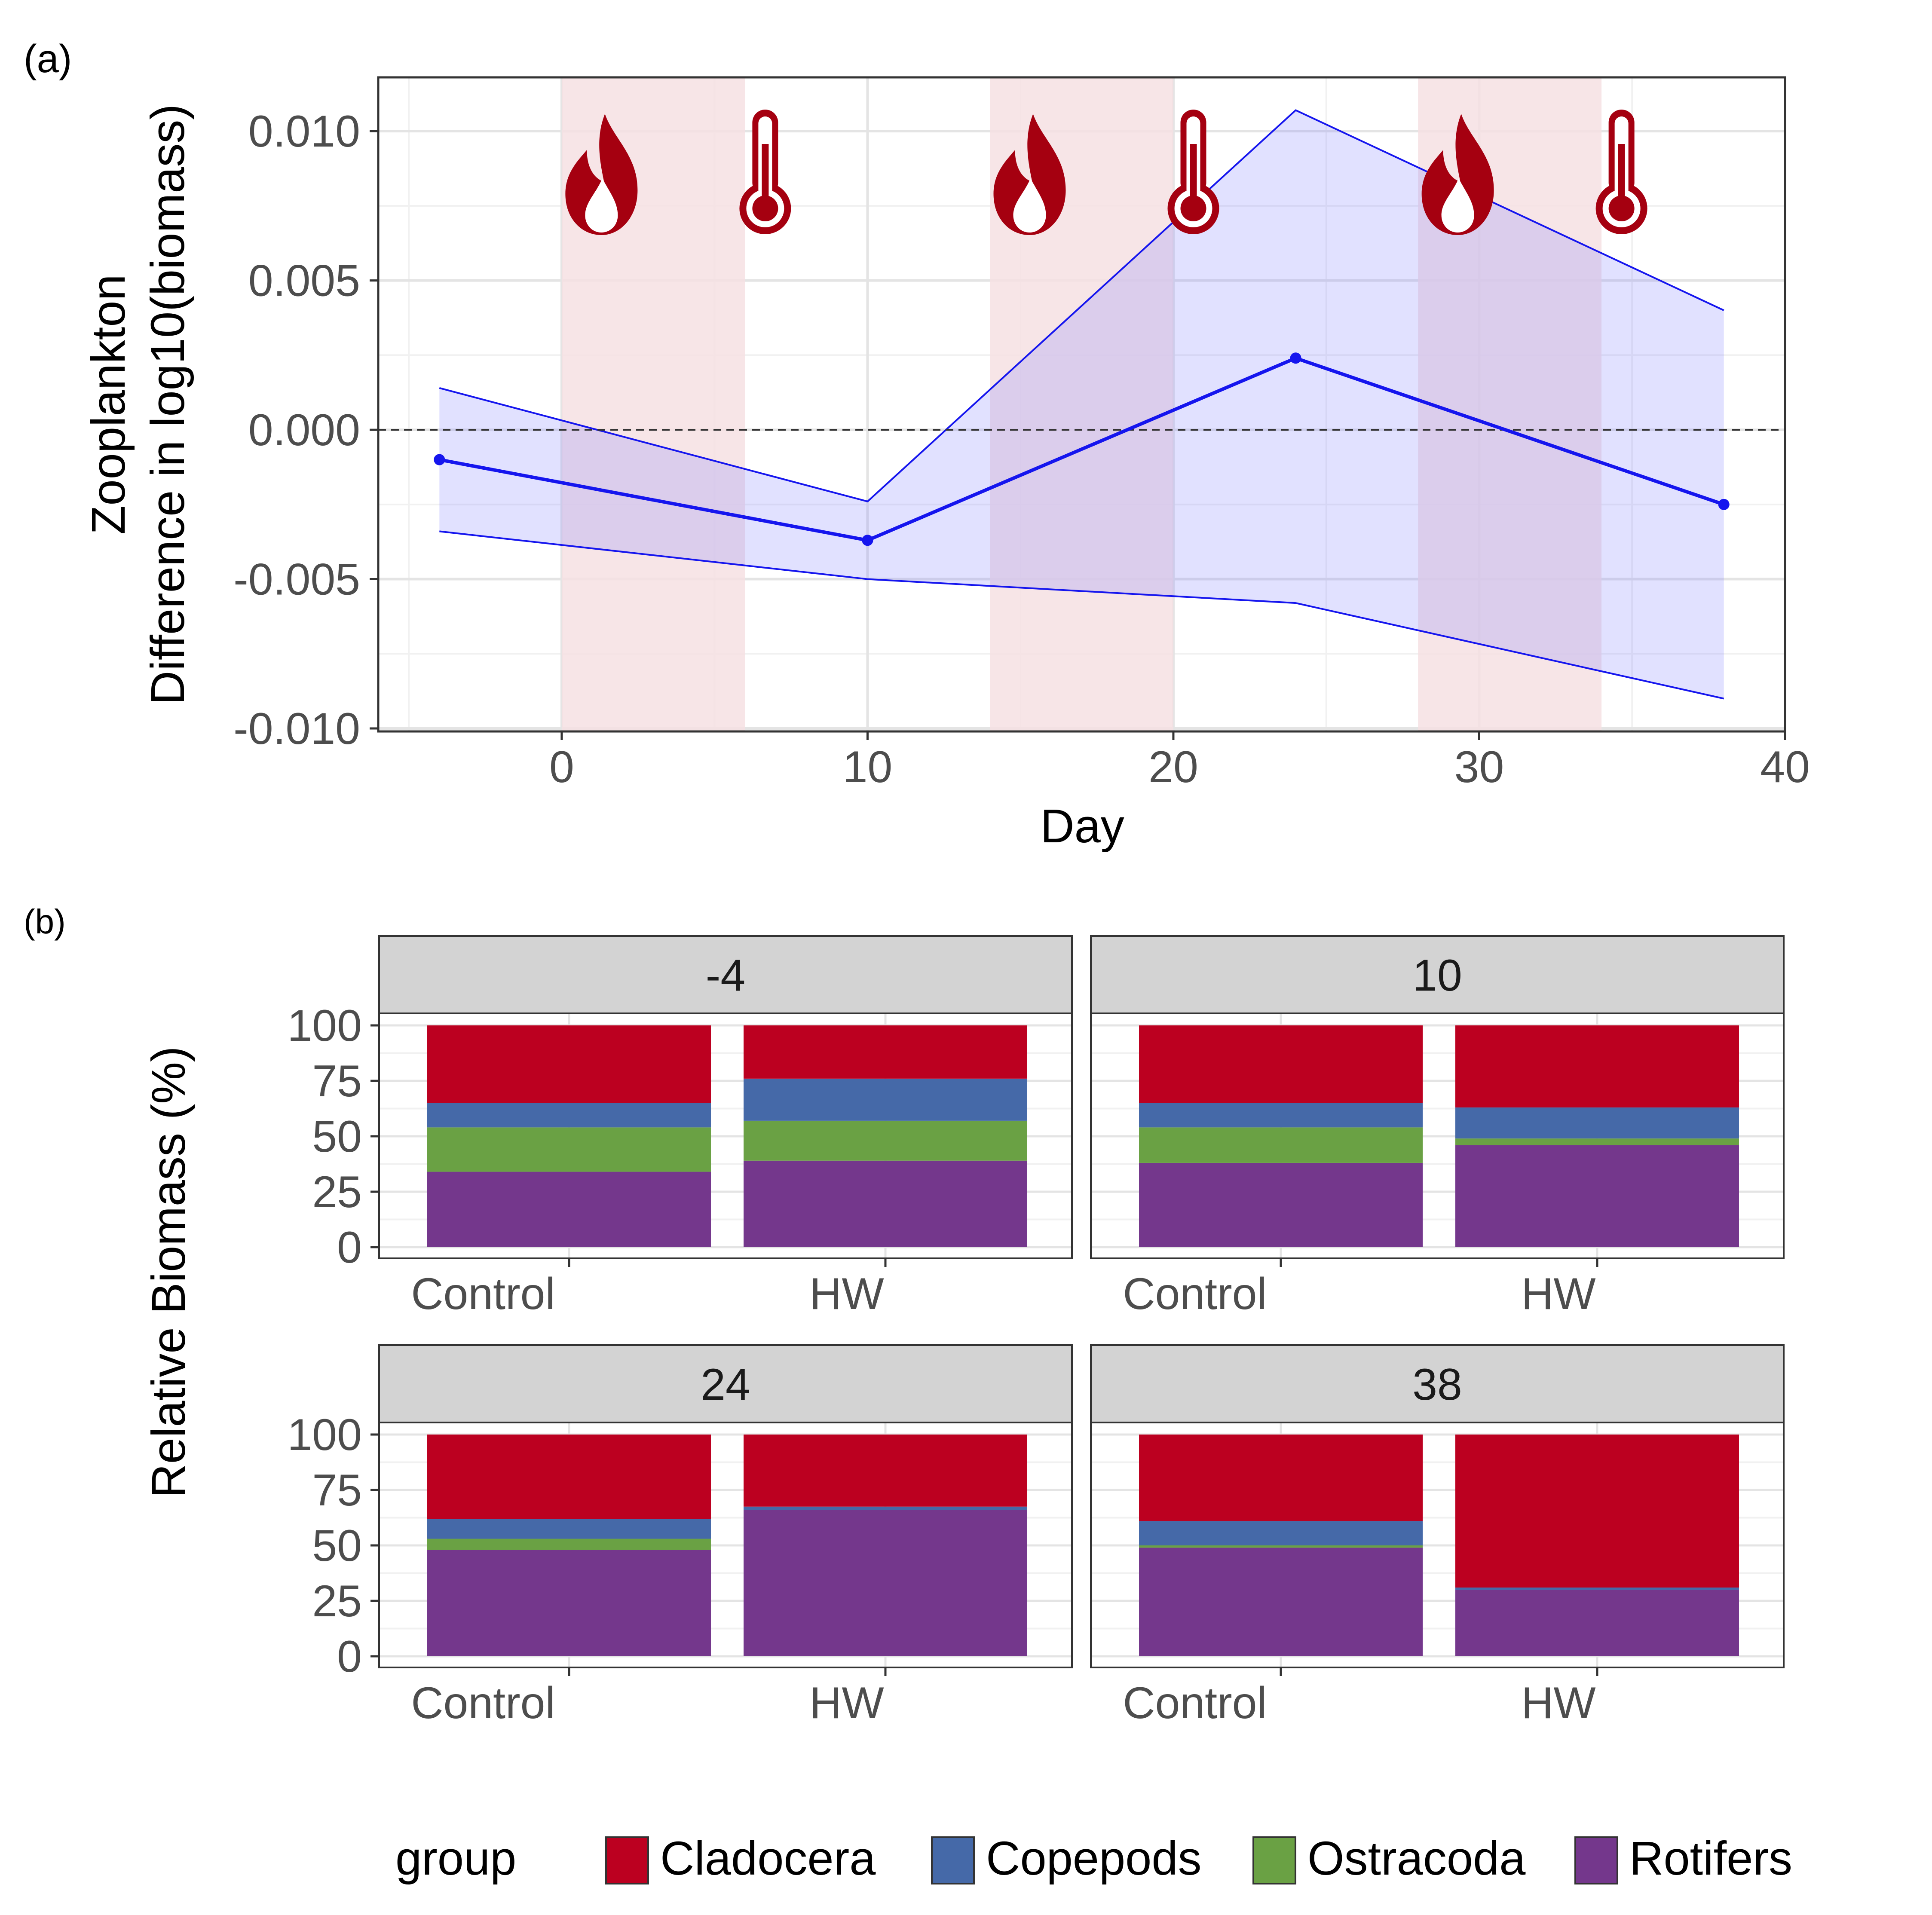 This screenshot has width=1932, height=1915. I want to click on x-tick-label: 40, so click(1785, 767).